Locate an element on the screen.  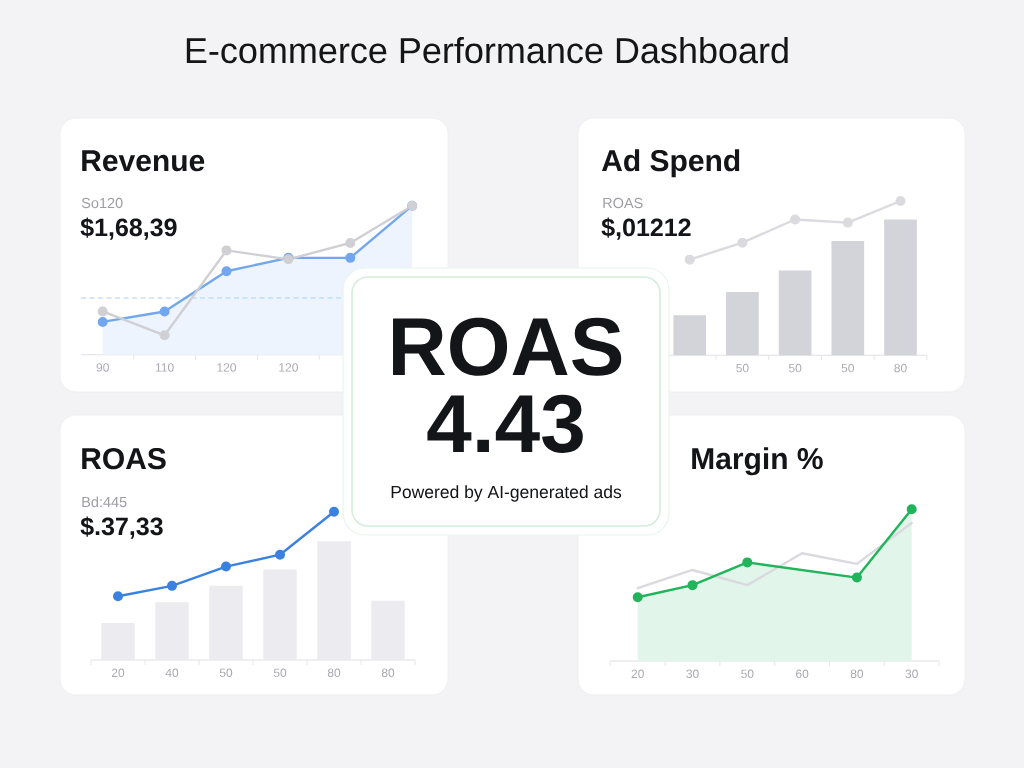
annotation: $1,68,39 is located at coordinates (128, 228).